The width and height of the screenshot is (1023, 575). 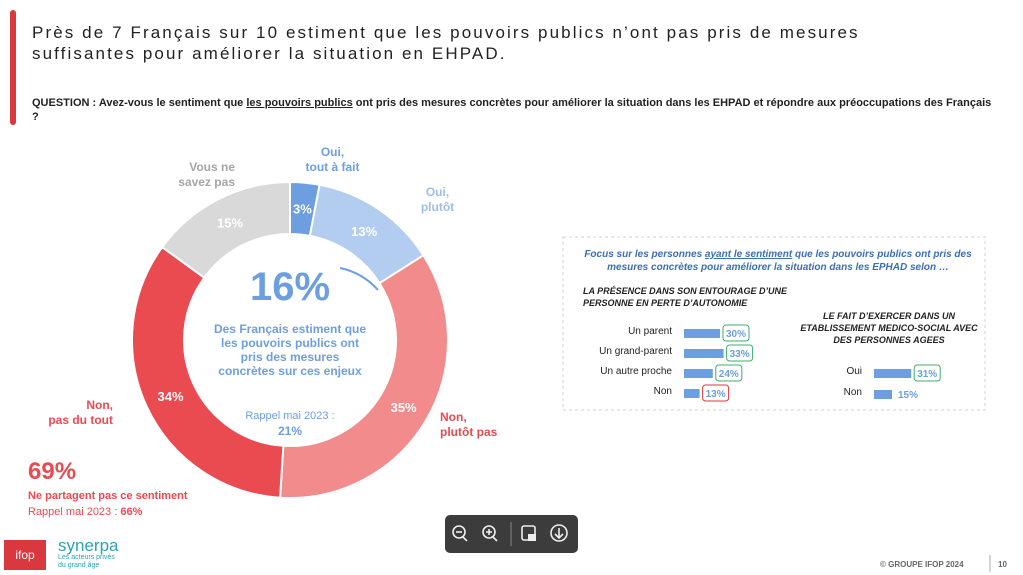 What do you see at coordinates (80, 420) in the screenshot?
I see `category-label-line: pas du tout` at bounding box center [80, 420].